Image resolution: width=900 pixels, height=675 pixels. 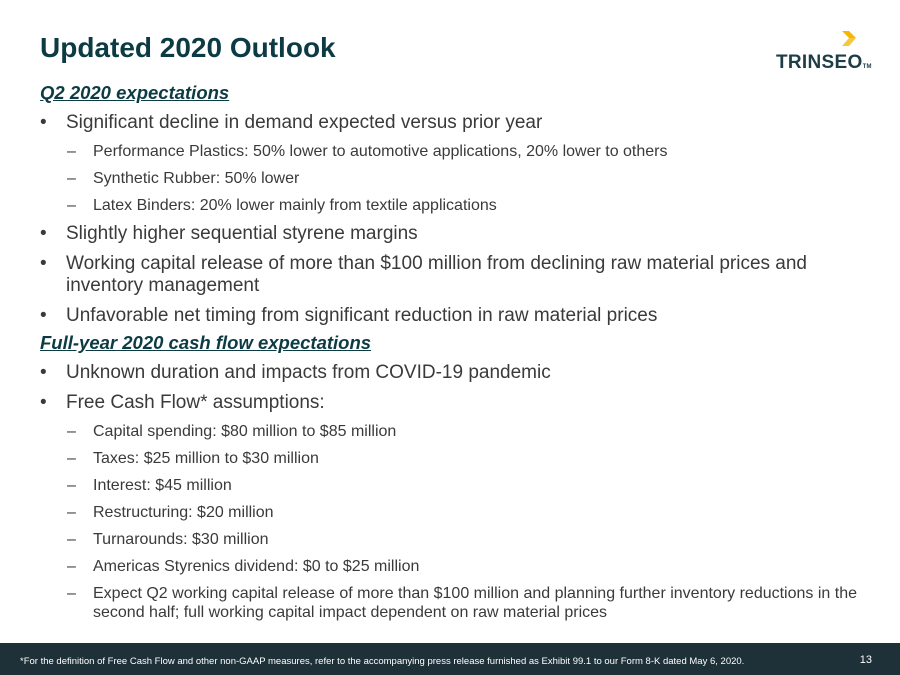 What do you see at coordinates (849, 38) in the screenshot?
I see `trinseo-chevron-icon` at bounding box center [849, 38].